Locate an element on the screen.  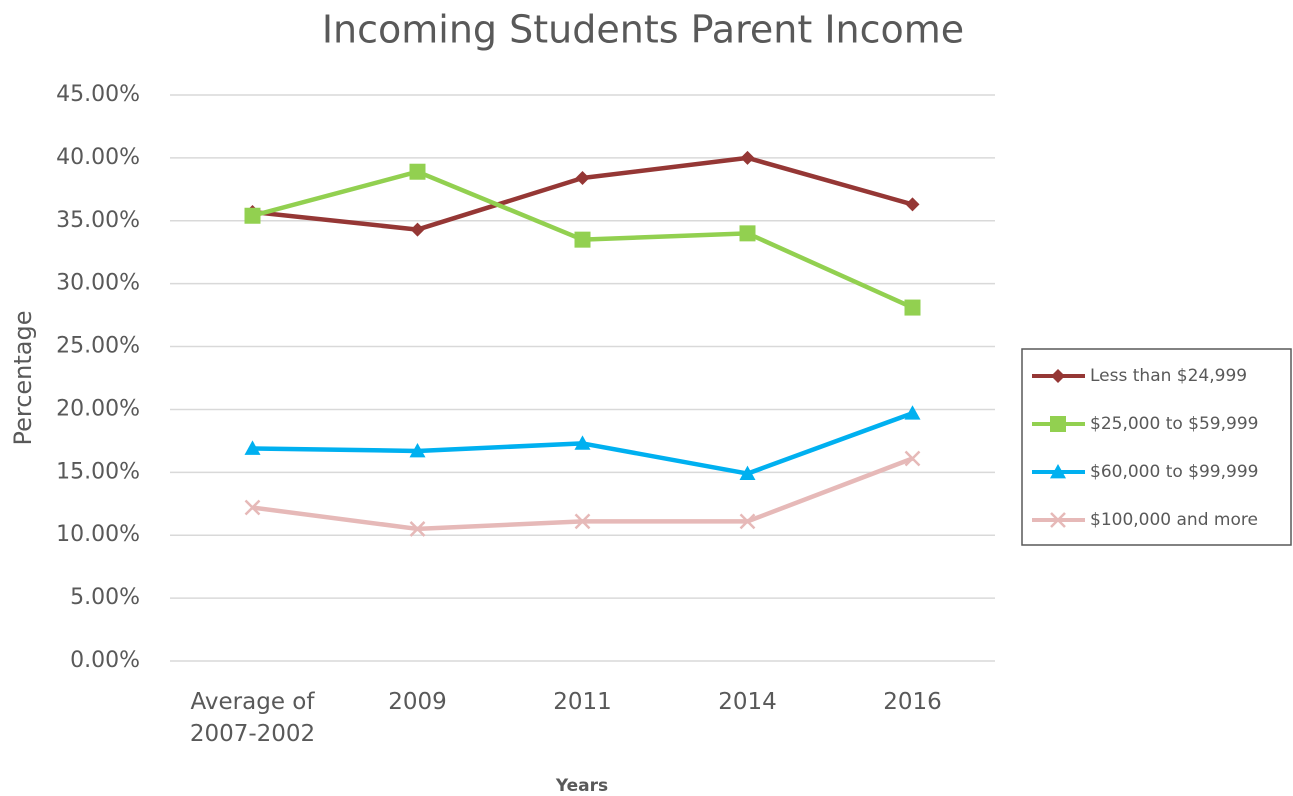
y-tick-label: 15.00% is located at coordinates (98, 471).